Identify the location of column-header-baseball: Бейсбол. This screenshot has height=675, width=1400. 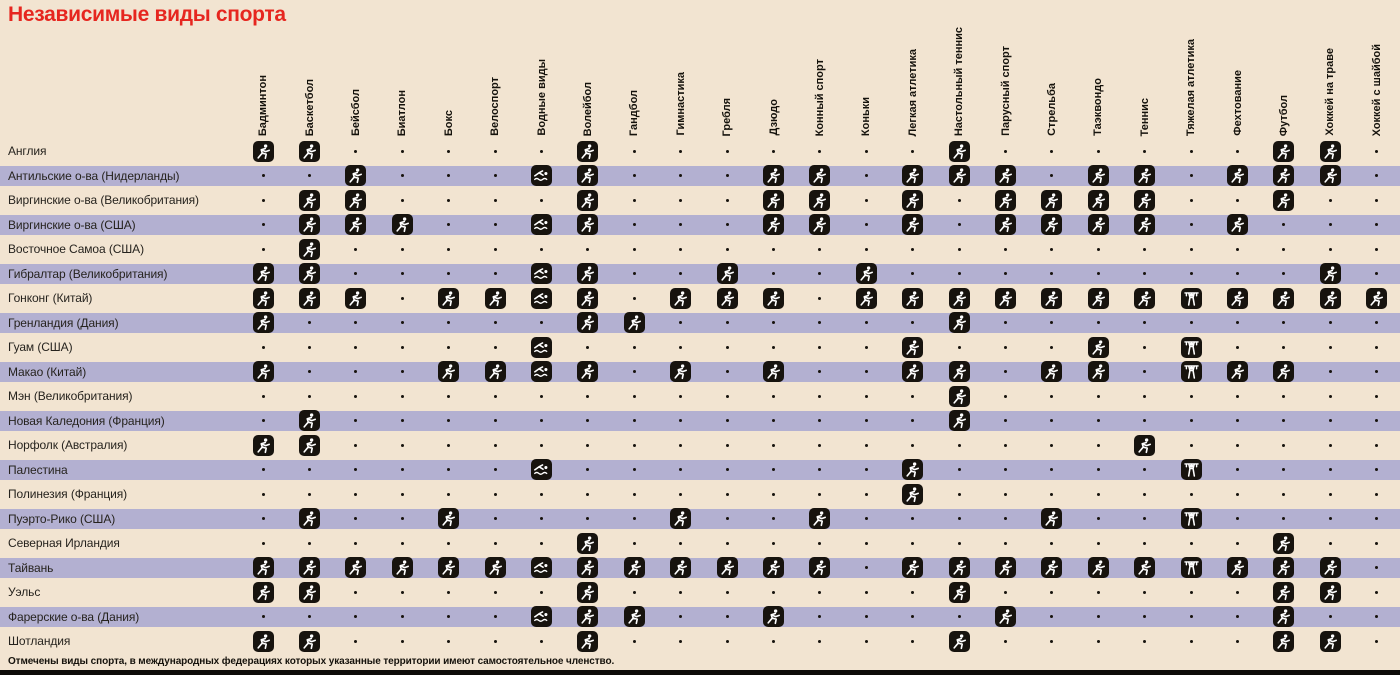
(356, 112).